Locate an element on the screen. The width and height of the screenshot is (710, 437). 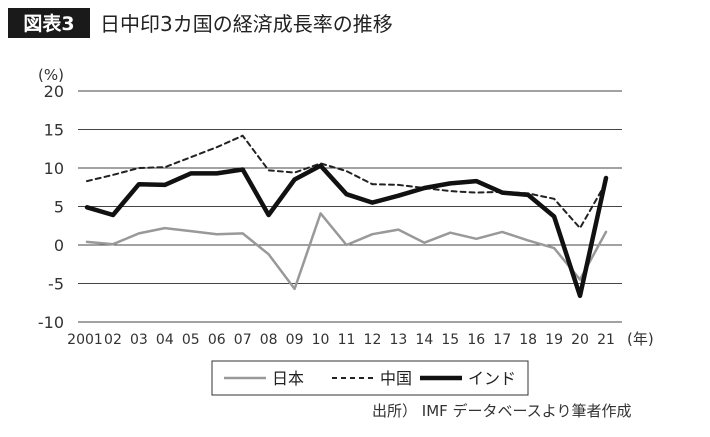
x-tick-label: 08 is located at coordinates (269, 340).